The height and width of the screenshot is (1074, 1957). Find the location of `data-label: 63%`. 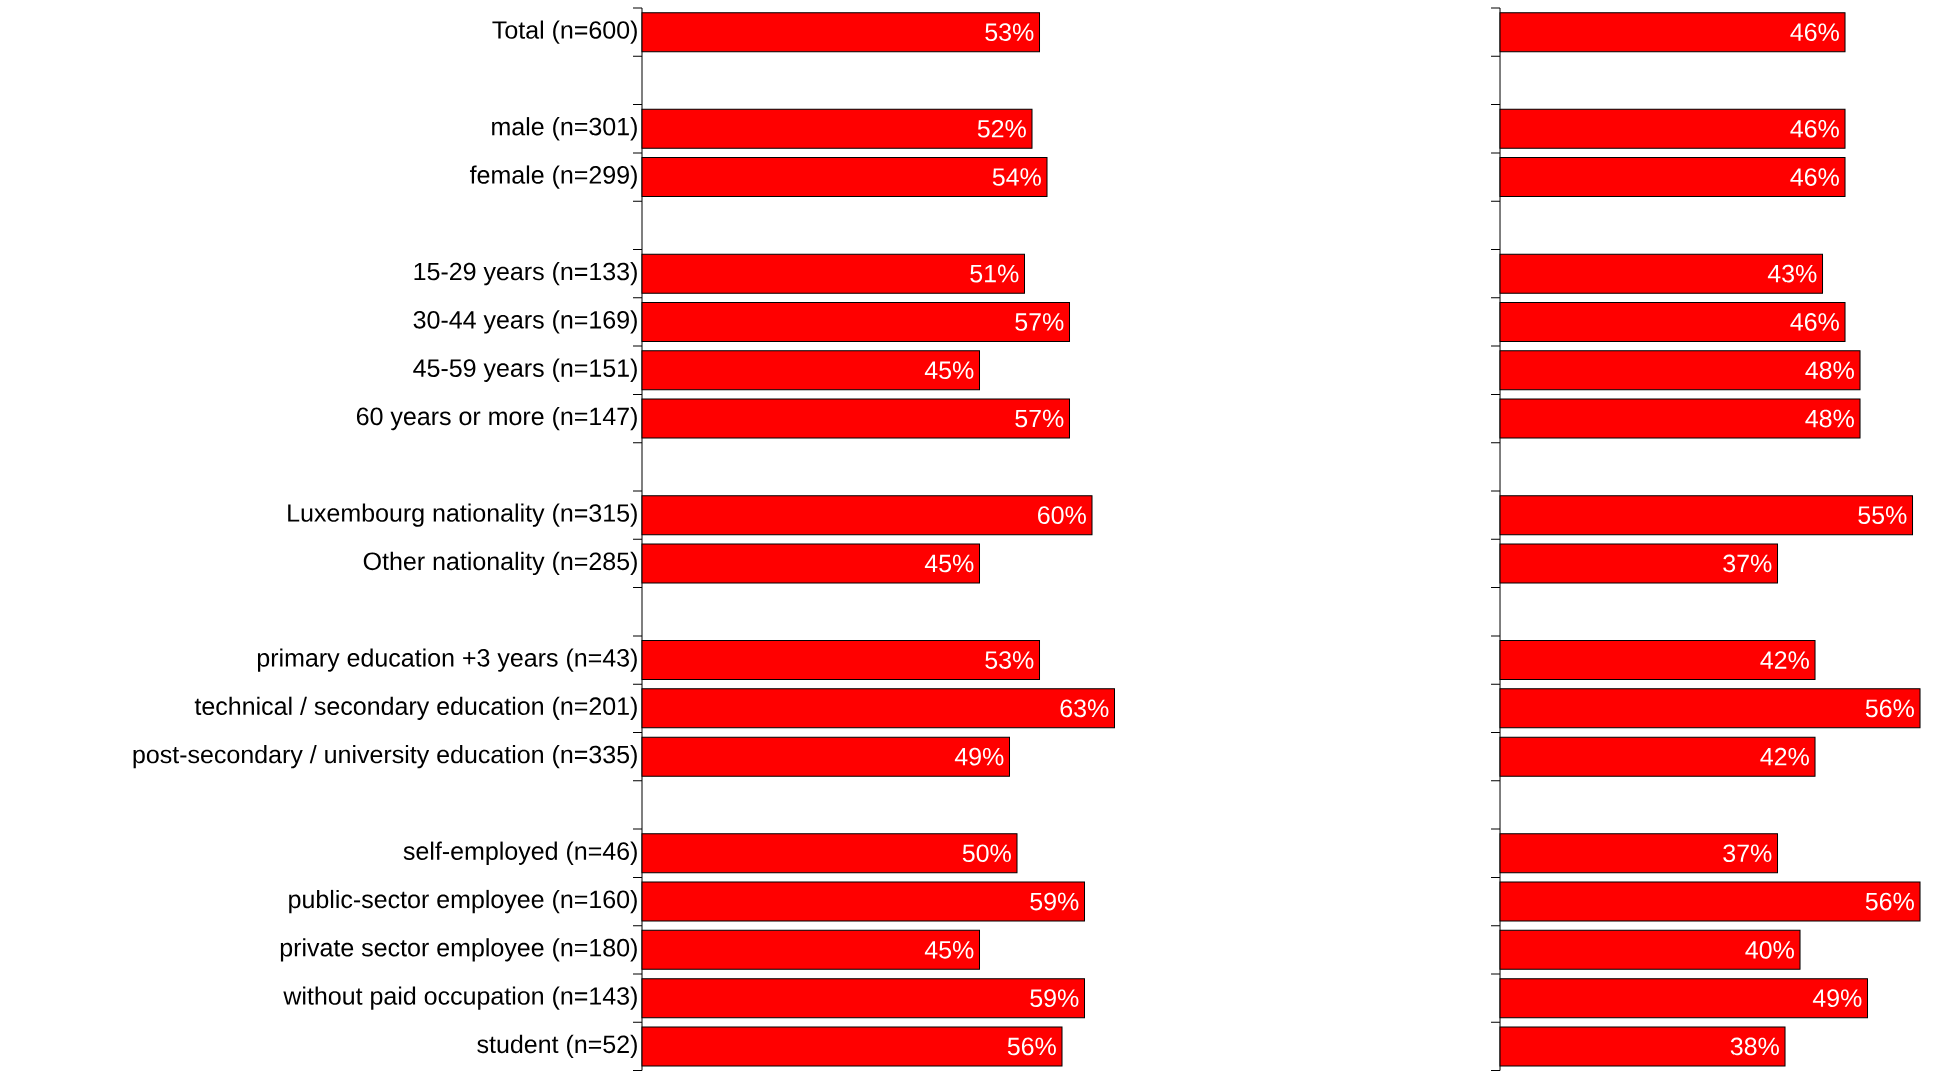

data-label: 63% is located at coordinates (1084, 708).